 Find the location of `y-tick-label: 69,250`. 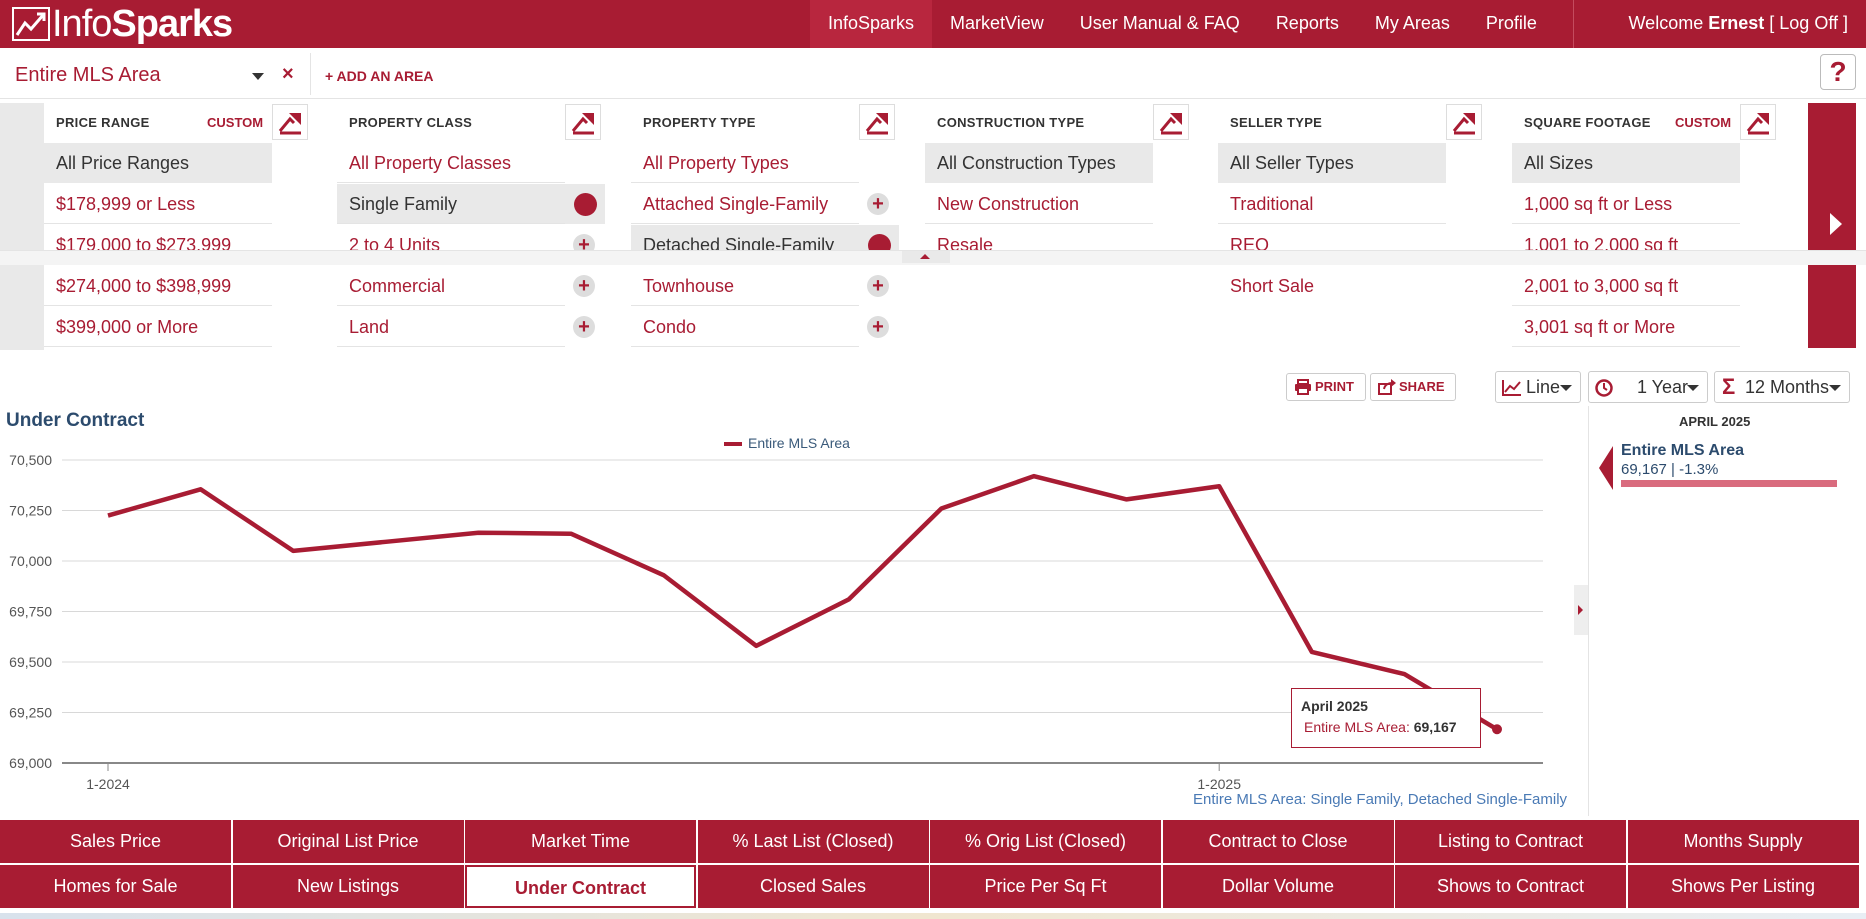

y-tick-label: 69,250 is located at coordinates (30, 713).